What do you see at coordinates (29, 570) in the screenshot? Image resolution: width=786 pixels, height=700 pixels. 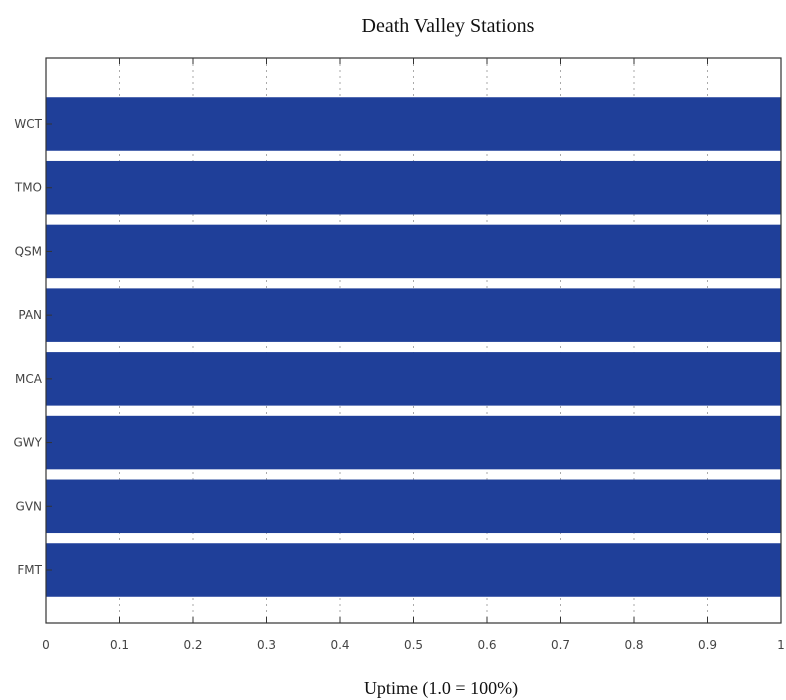 I see `y-tick-label: FMT` at bounding box center [29, 570].